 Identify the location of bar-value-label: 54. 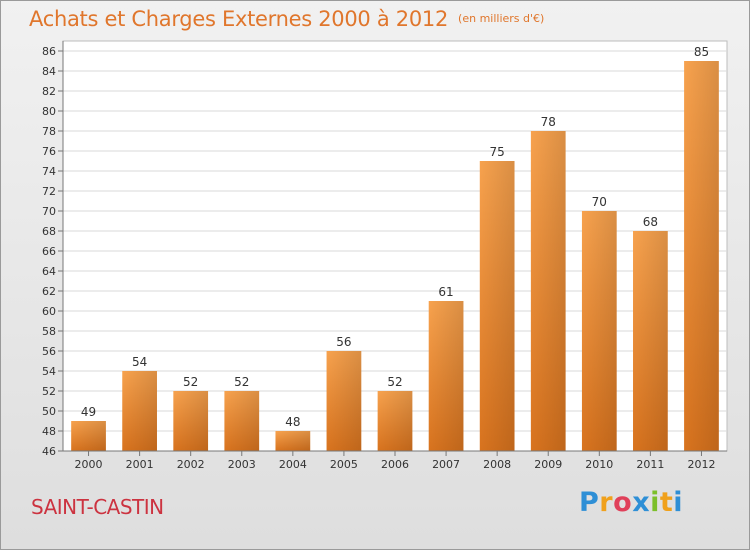
(139, 362).